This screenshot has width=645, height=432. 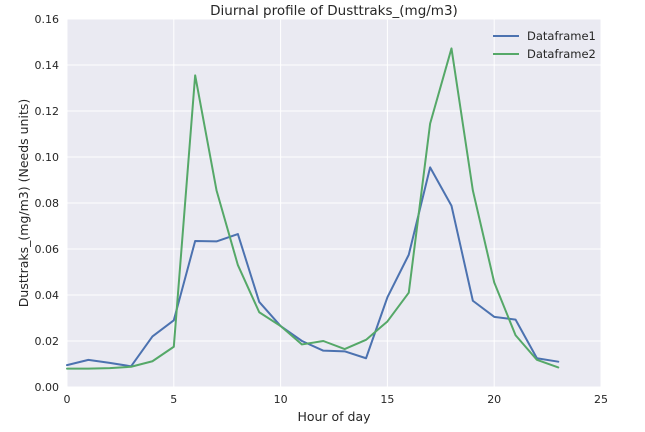 What do you see at coordinates (561, 54) in the screenshot?
I see `legend-label: Dataframe2` at bounding box center [561, 54].